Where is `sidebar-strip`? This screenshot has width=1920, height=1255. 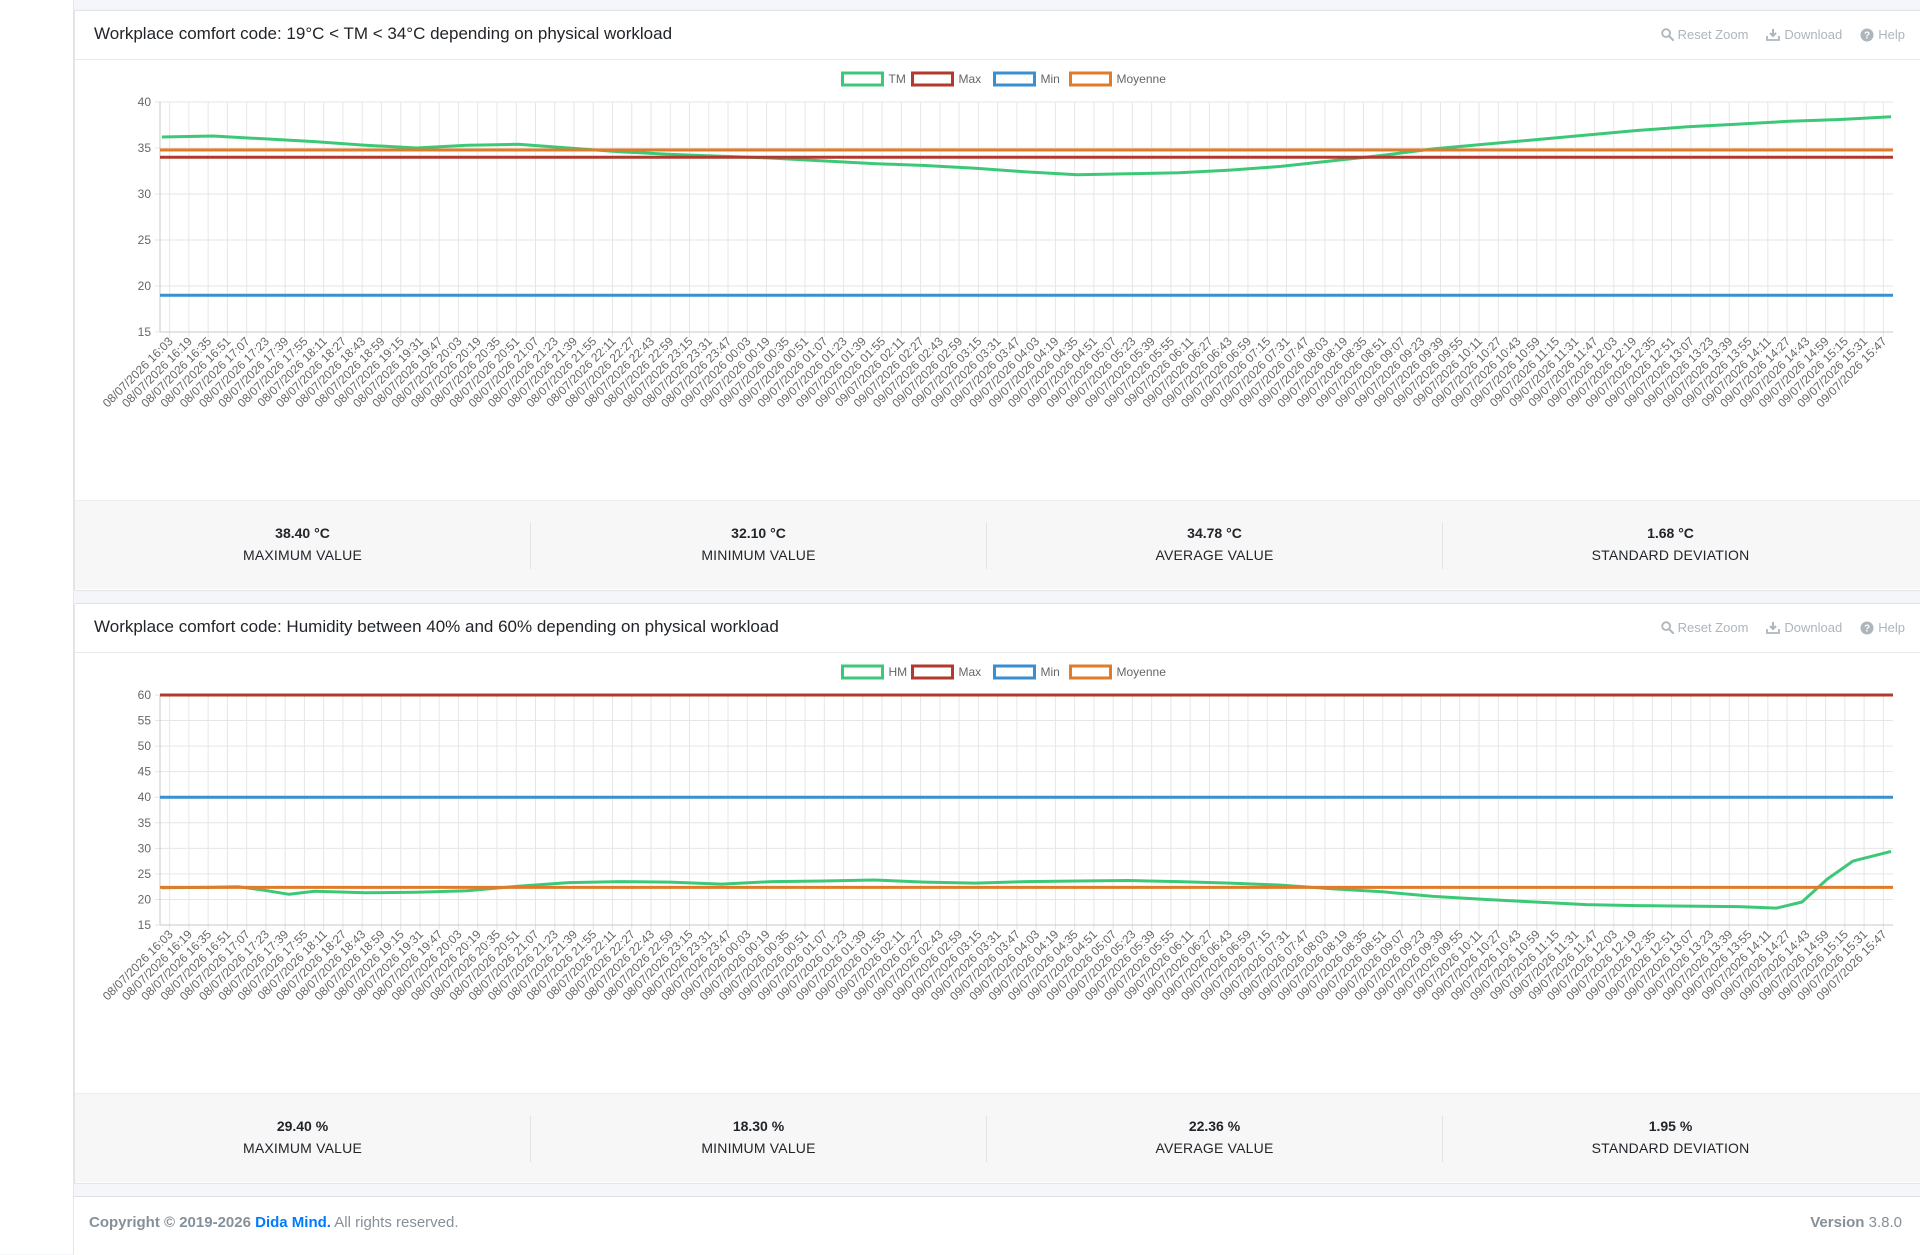
sidebar-strip is located at coordinates (37, 627).